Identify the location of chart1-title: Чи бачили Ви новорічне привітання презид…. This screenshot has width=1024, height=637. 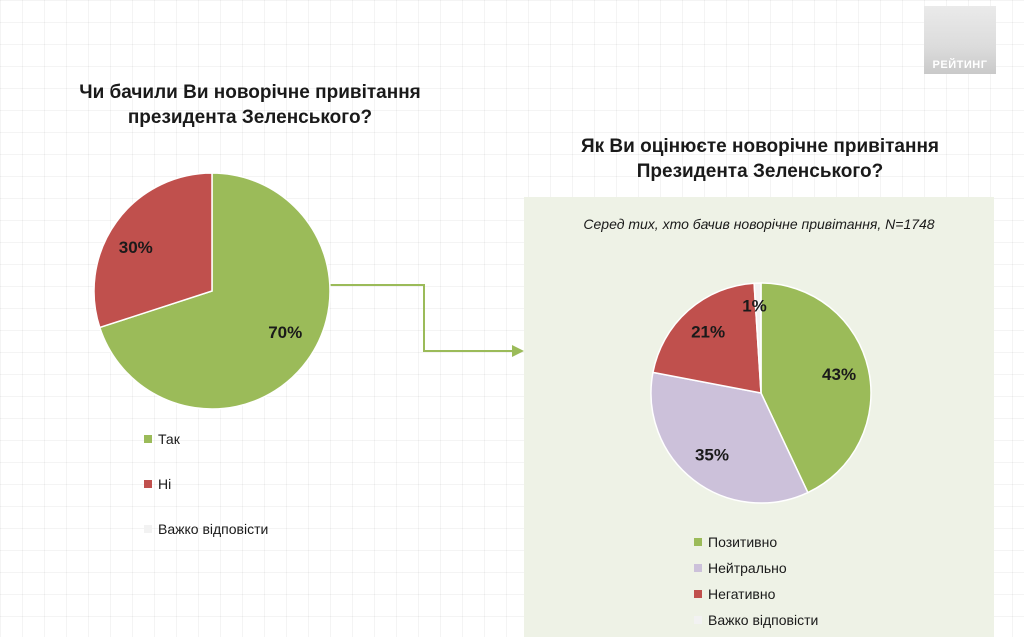
(250, 105).